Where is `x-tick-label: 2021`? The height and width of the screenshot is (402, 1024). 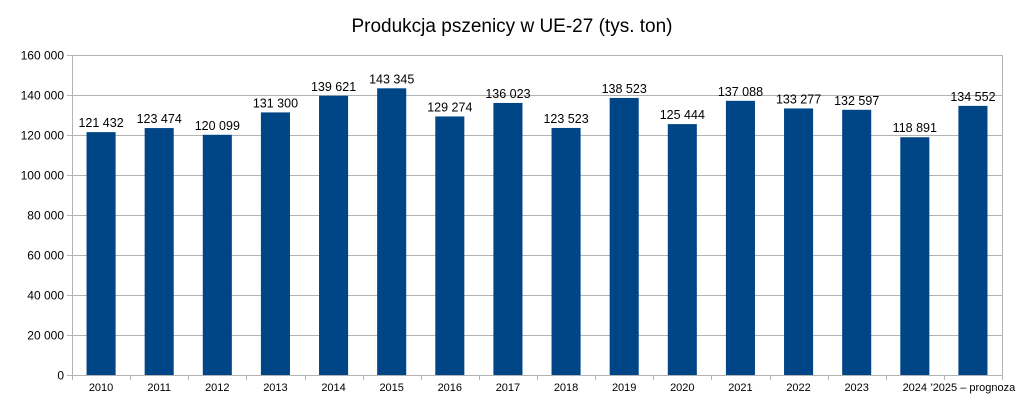 x-tick-label: 2021 is located at coordinates (740, 388).